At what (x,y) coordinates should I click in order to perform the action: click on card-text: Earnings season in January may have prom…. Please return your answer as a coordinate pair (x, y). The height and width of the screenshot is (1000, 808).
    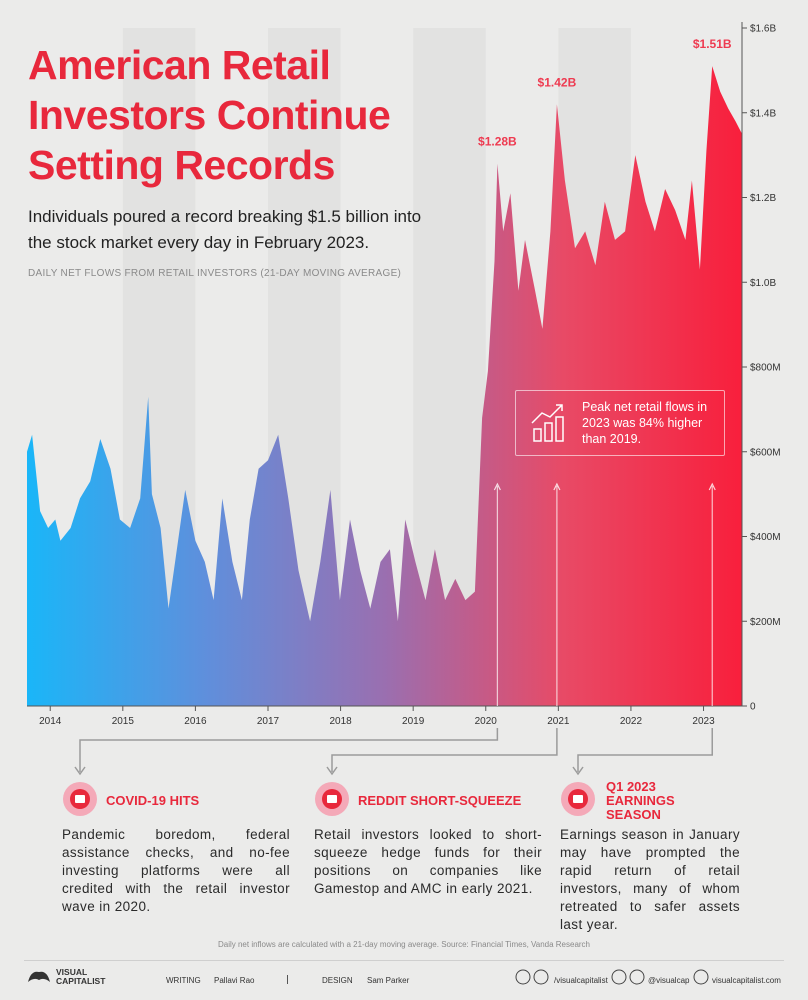
    Looking at the image, I should click on (650, 879).